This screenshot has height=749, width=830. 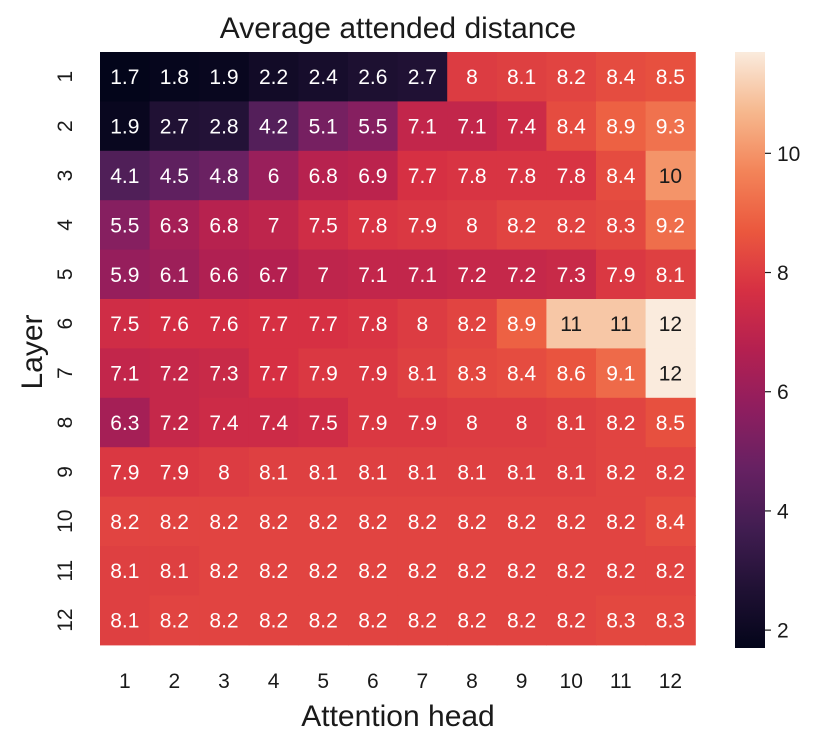 I want to click on heatmap-cell-label: 4.1, so click(x=124, y=176).